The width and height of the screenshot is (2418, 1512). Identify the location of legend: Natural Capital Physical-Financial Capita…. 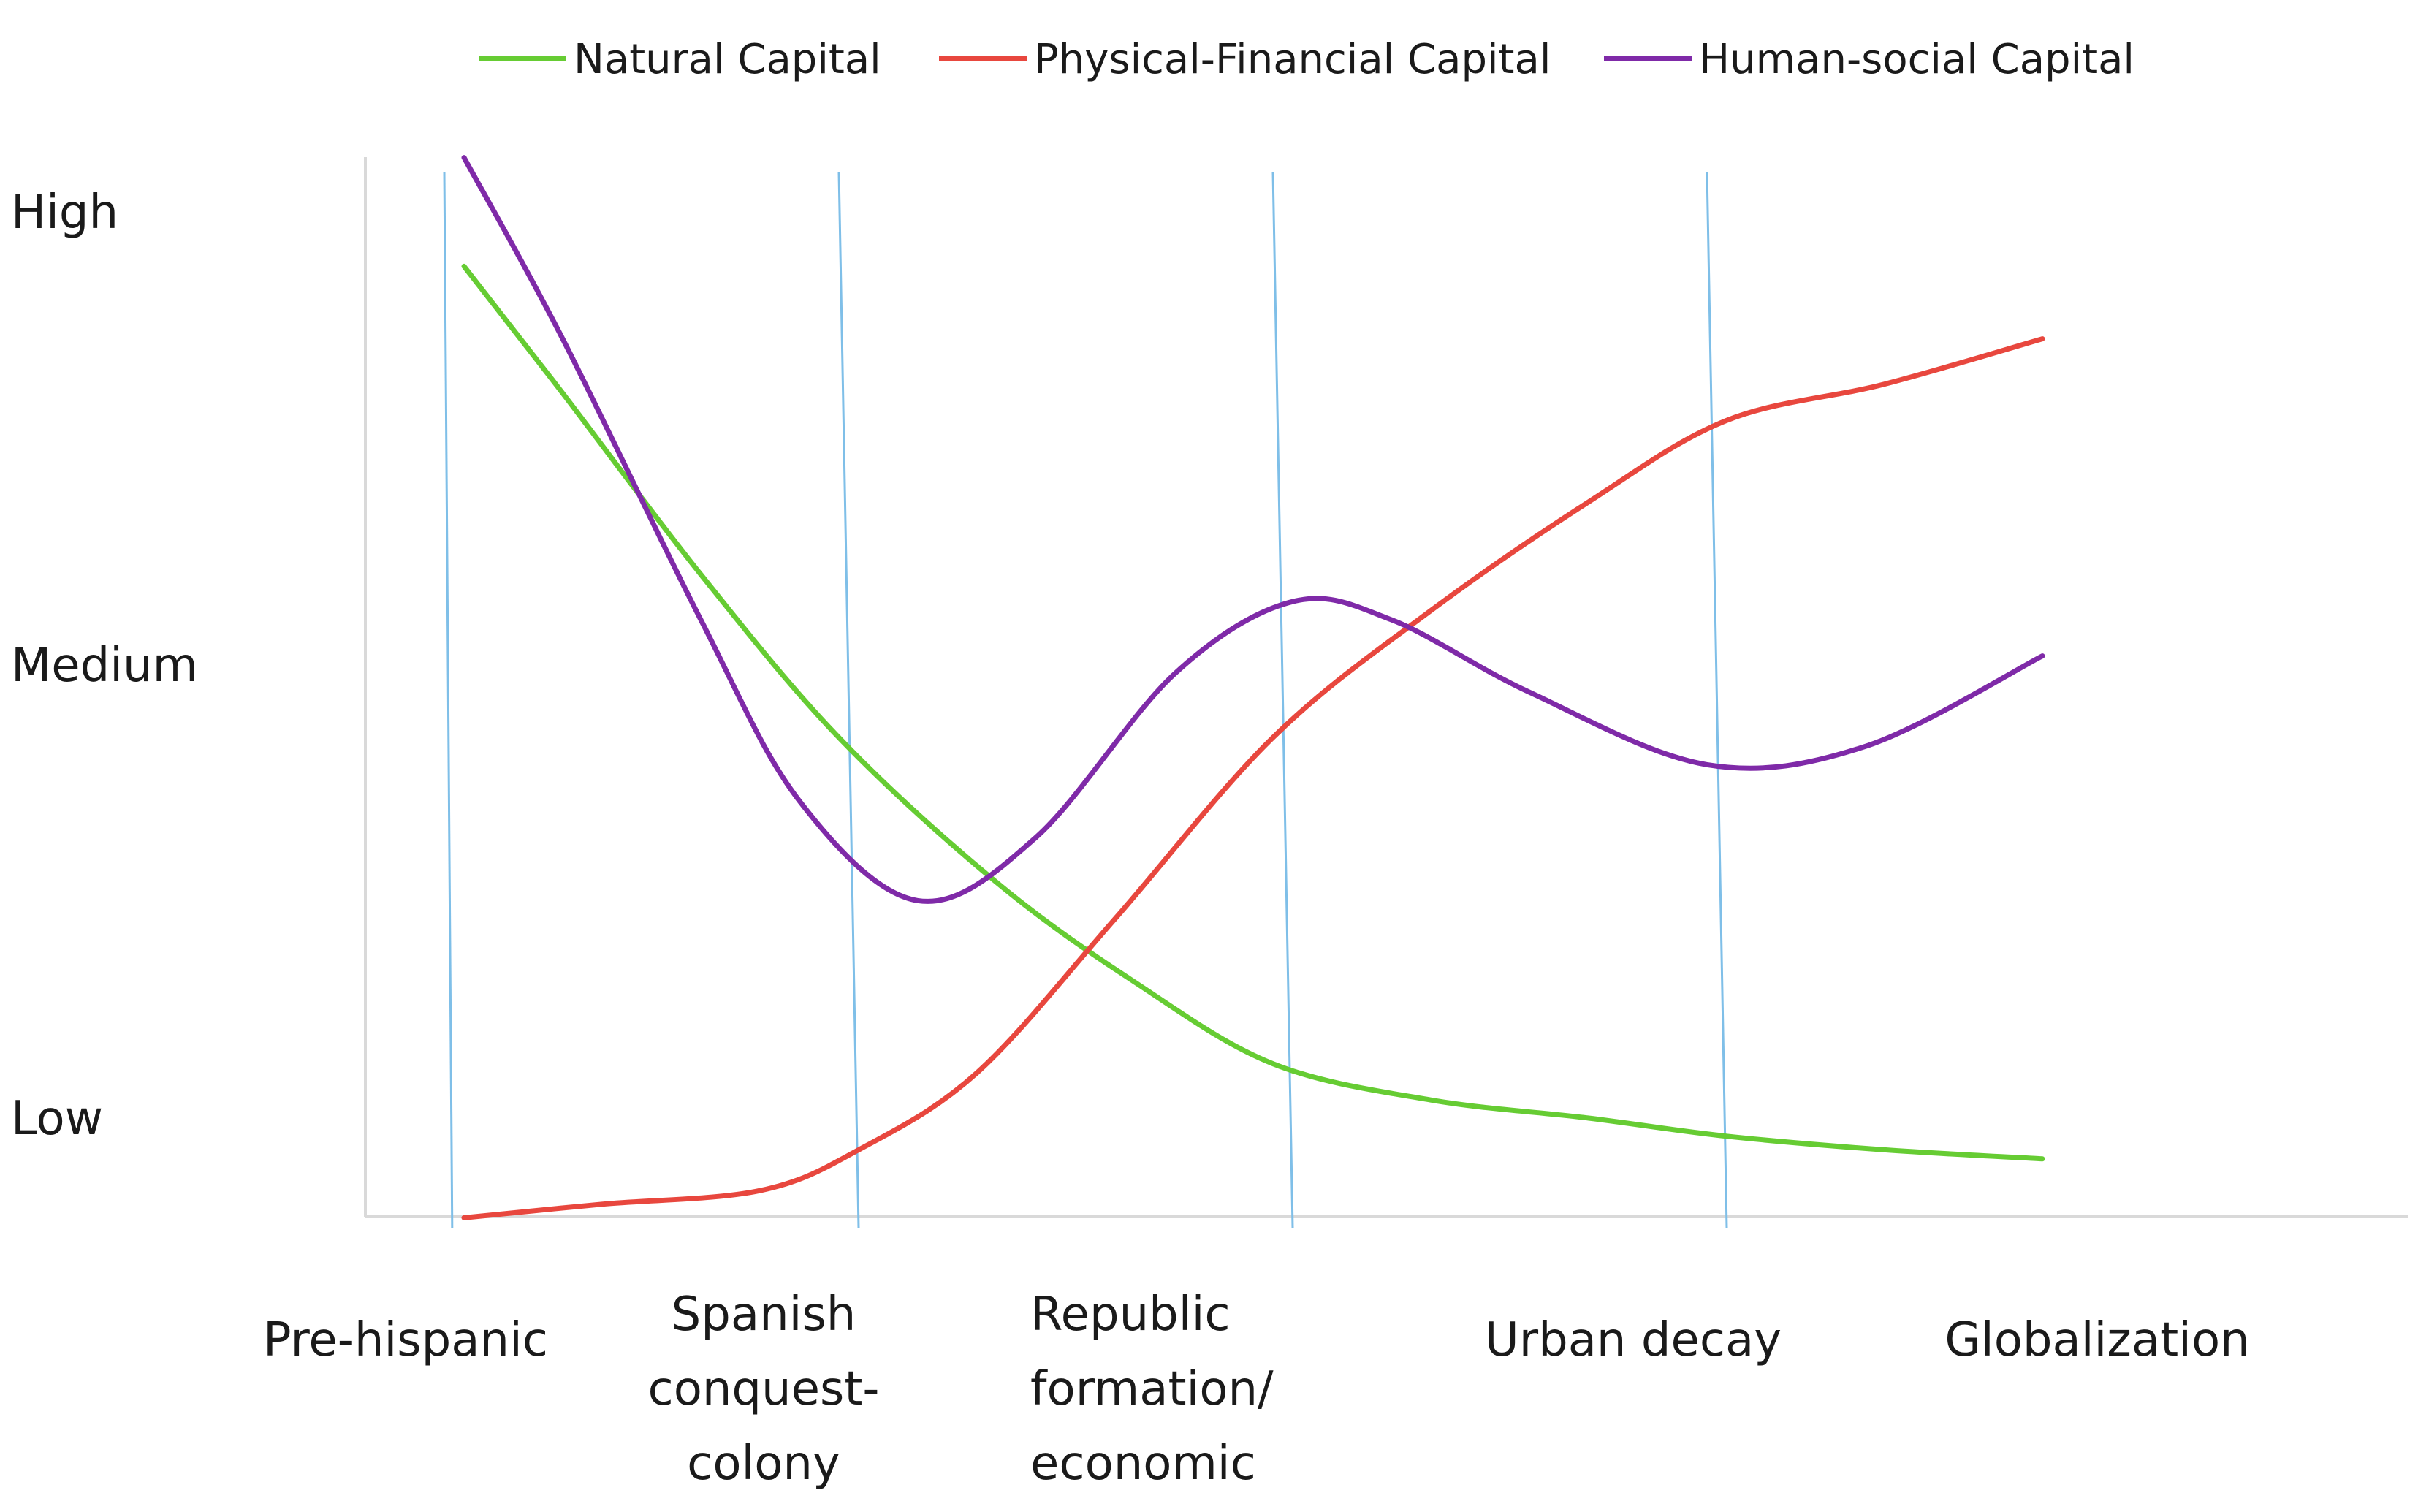
(1306, 59).